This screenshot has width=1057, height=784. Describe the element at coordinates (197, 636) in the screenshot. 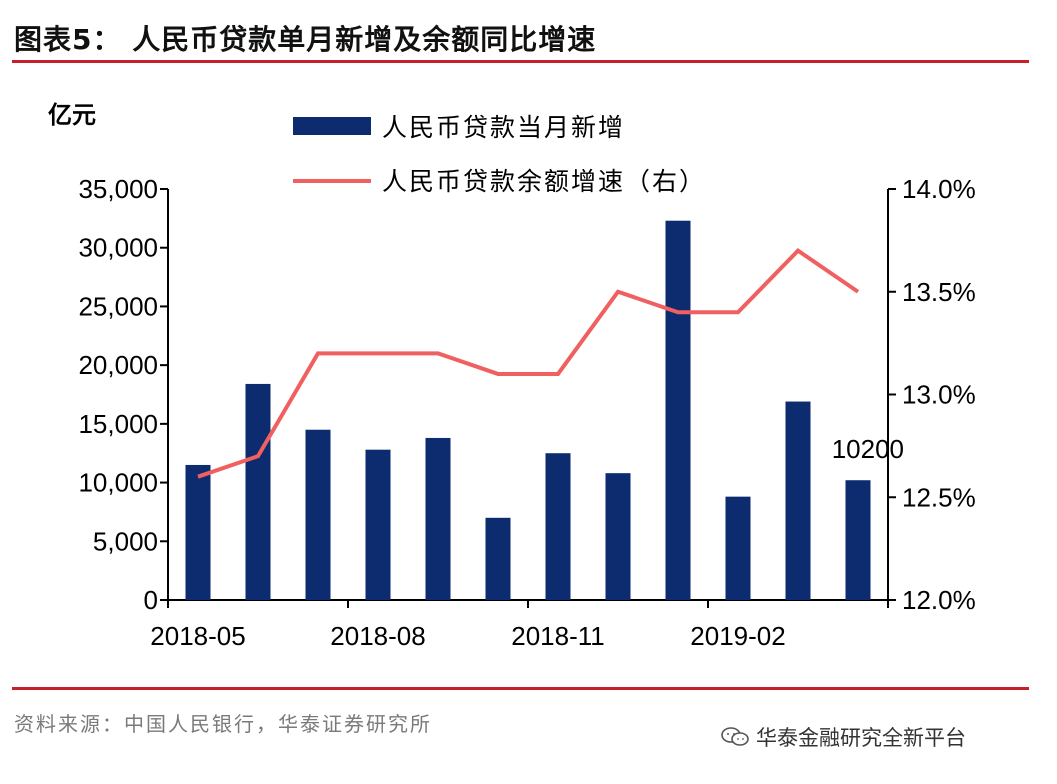

I see `x-tick-label: 2018-05` at that location.